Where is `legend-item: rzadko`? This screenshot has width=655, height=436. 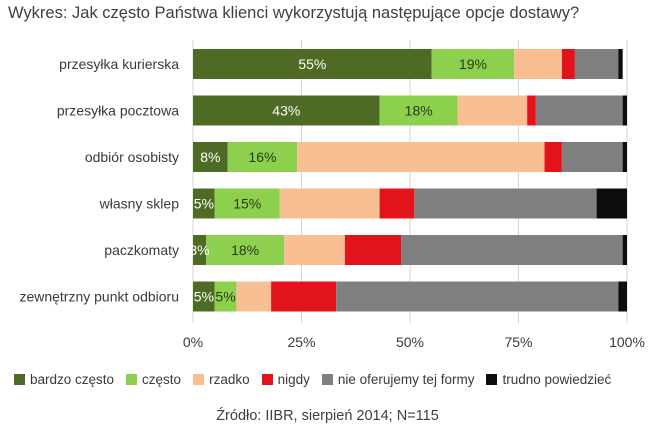
legend-item: rzadko is located at coordinates (221, 379).